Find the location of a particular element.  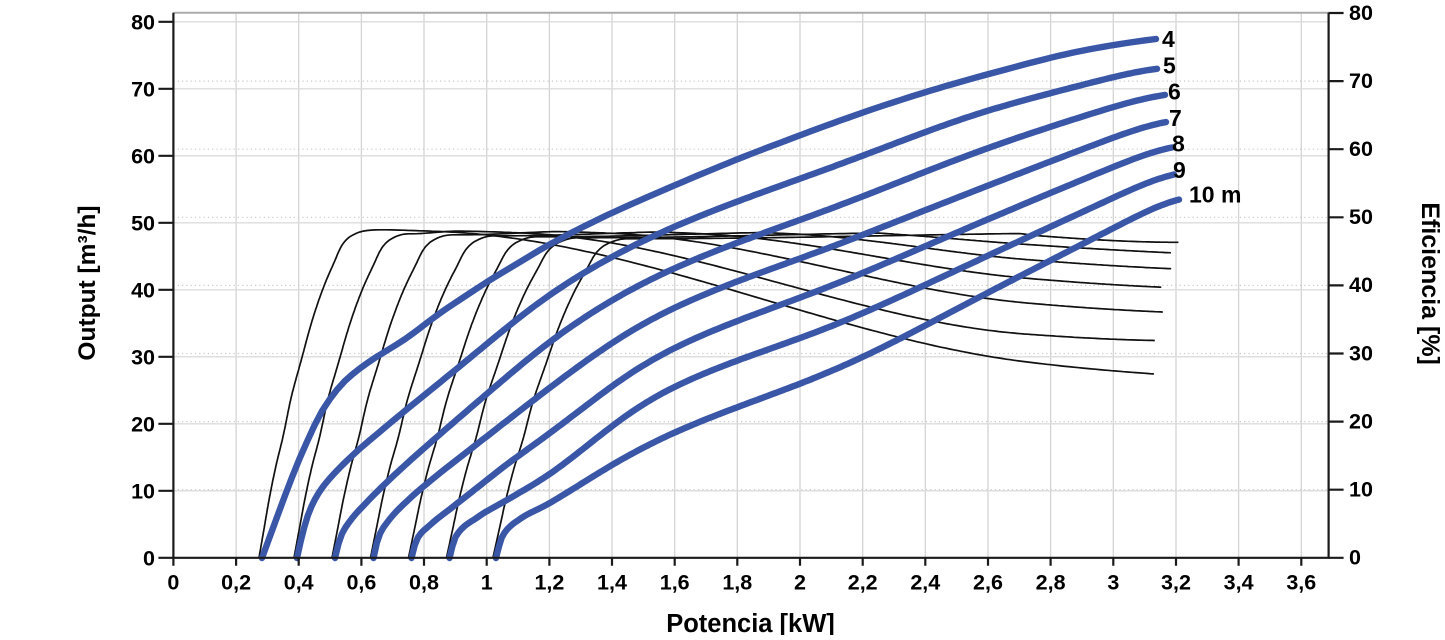

svg-text: 5 is located at coordinates (1169, 66).